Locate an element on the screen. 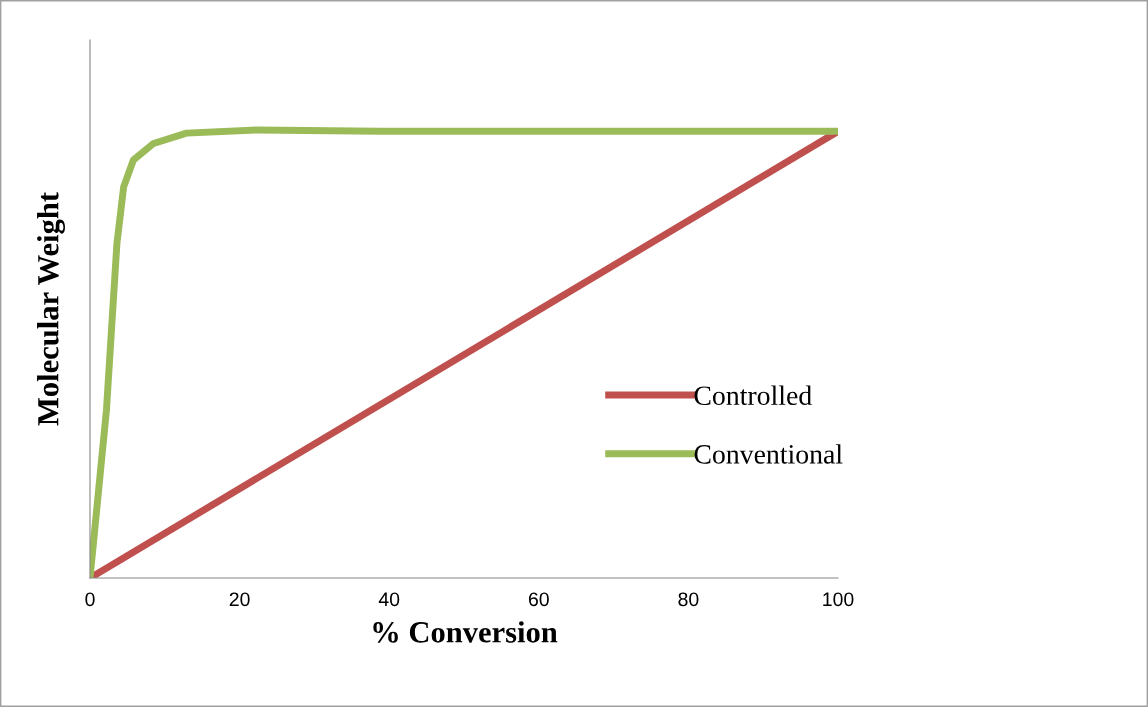  x-tick-label: 40 is located at coordinates (389, 599).